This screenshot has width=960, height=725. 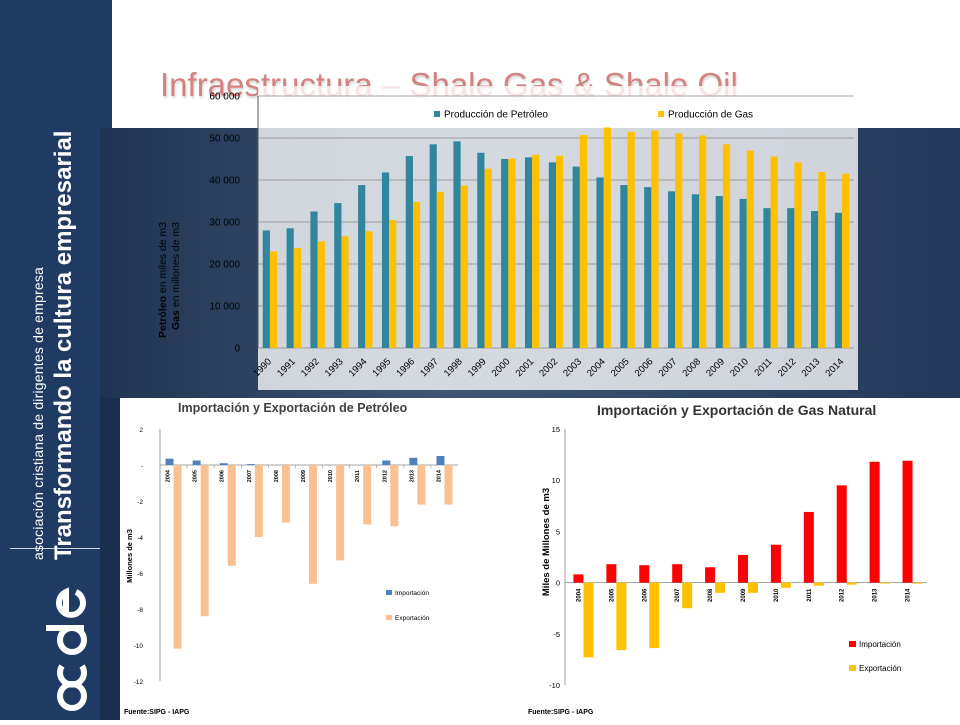 What do you see at coordinates (140, 574) in the screenshot?
I see `y-tick-label: -6` at bounding box center [140, 574].